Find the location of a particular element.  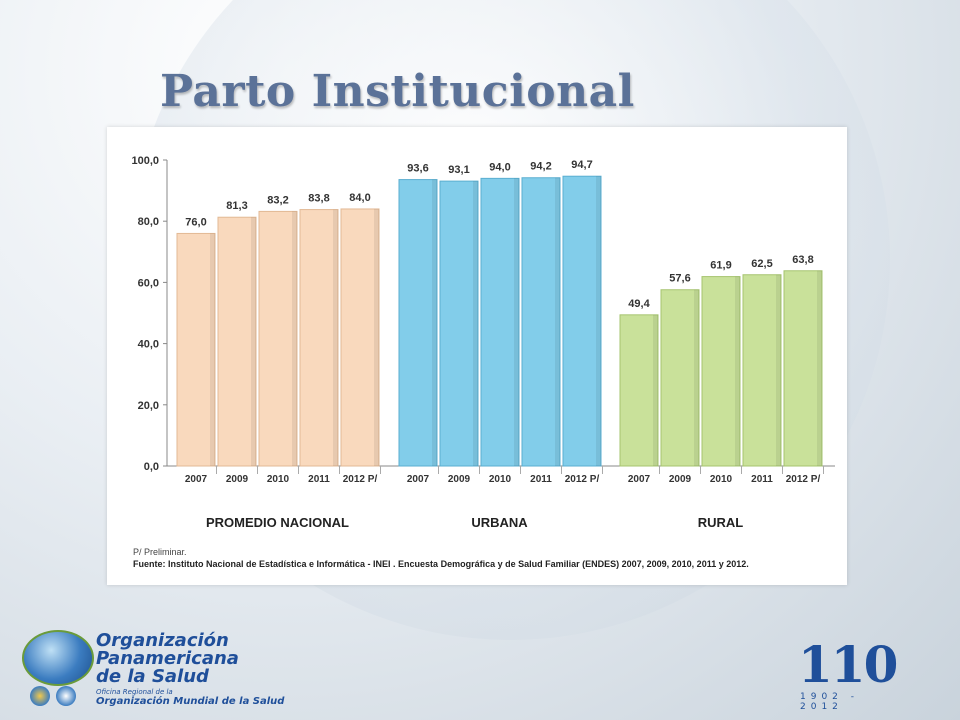

slide-title: Parto Institucional is located at coordinates (397, 91).